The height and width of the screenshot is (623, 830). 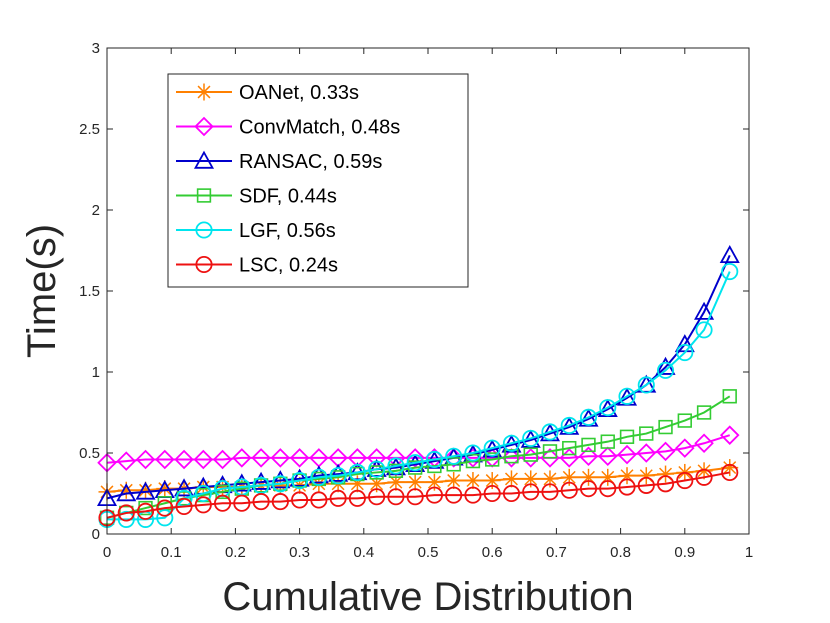 I want to click on y-tick-label: 2.5, so click(x=89, y=129).